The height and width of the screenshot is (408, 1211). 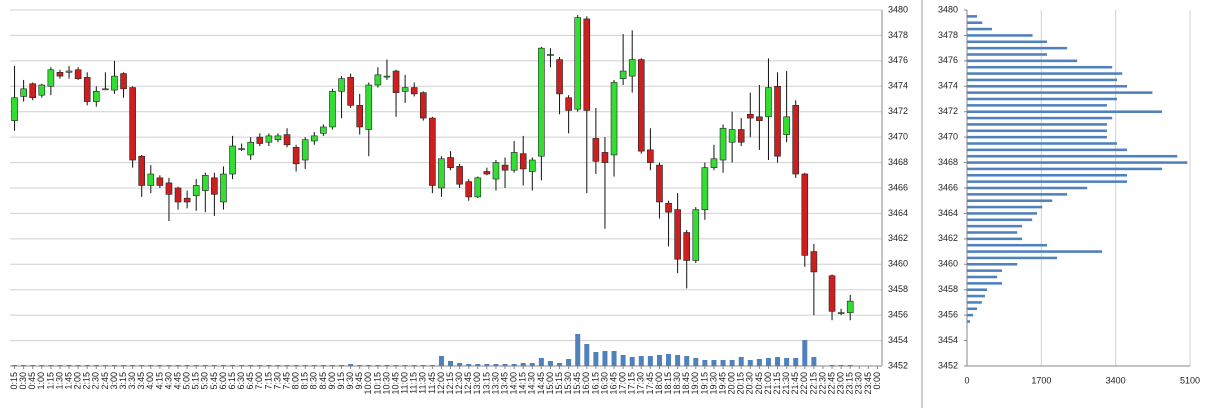 I want to click on x-tick-label: 12:15, so click(x=450, y=383).